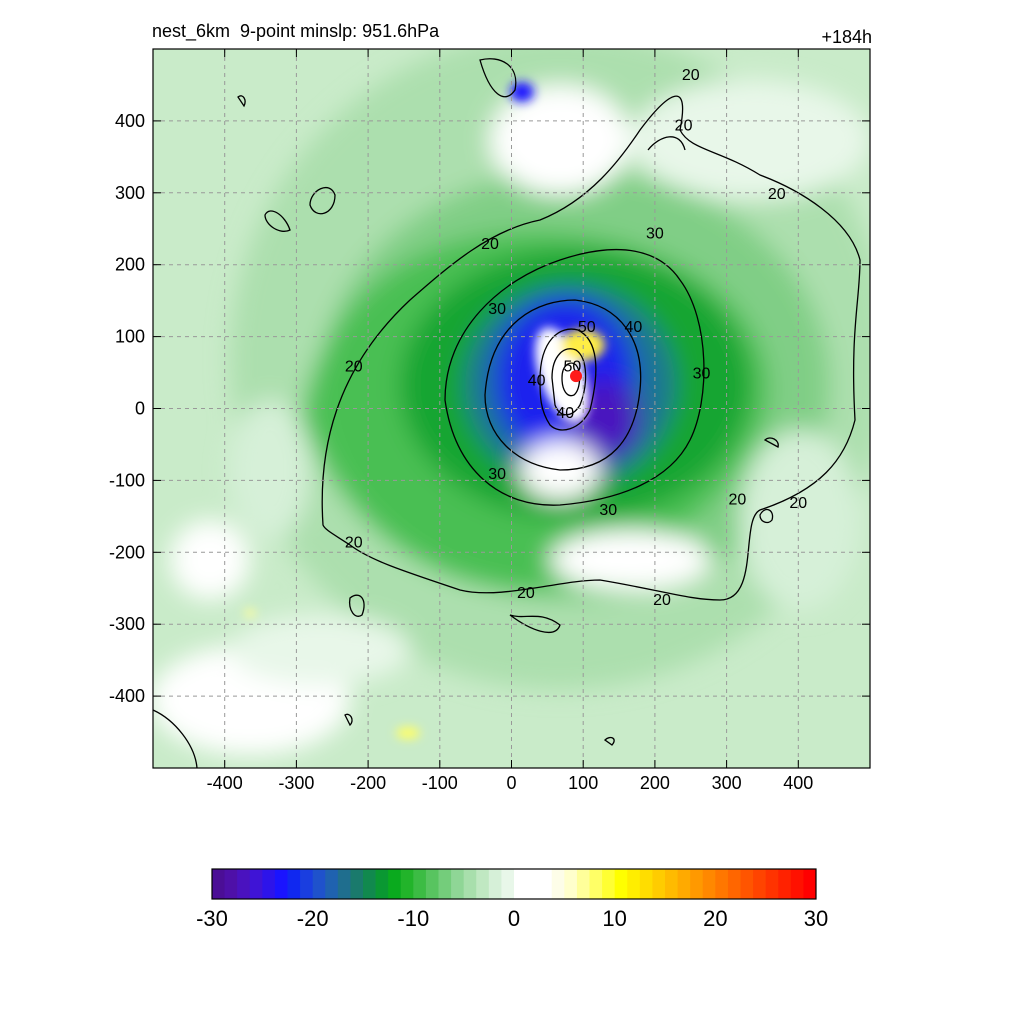  What do you see at coordinates (715, 918) in the screenshot?
I see `colorbar-tick-label: 20` at bounding box center [715, 918].